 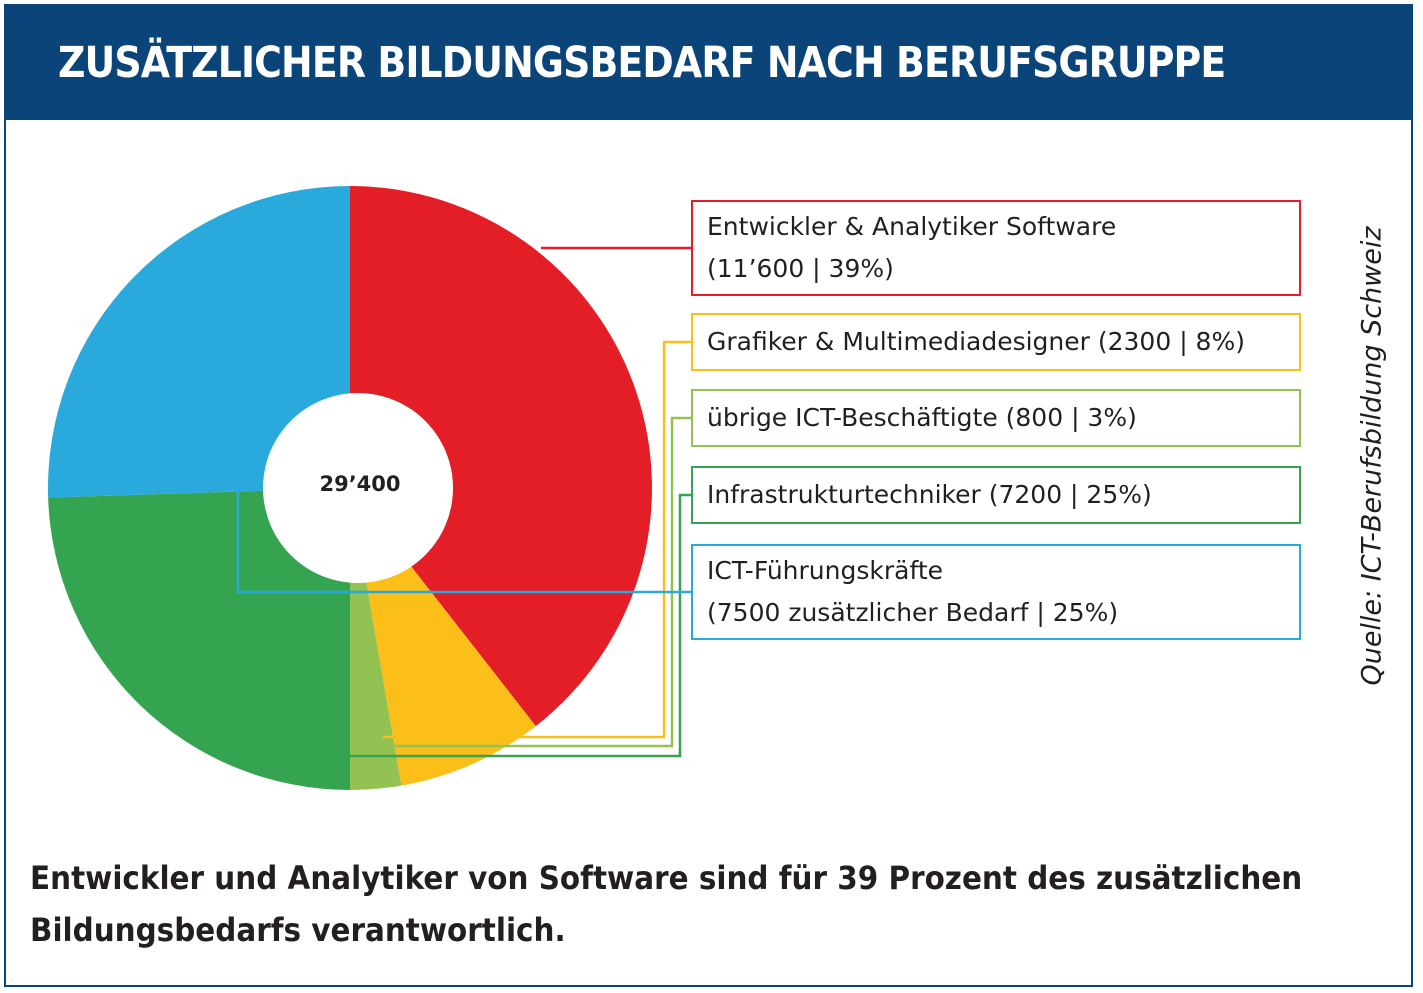 What do you see at coordinates (199, 342) in the screenshot?
I see `pie-slice-fuehrung` at bounding box center [199, 342].